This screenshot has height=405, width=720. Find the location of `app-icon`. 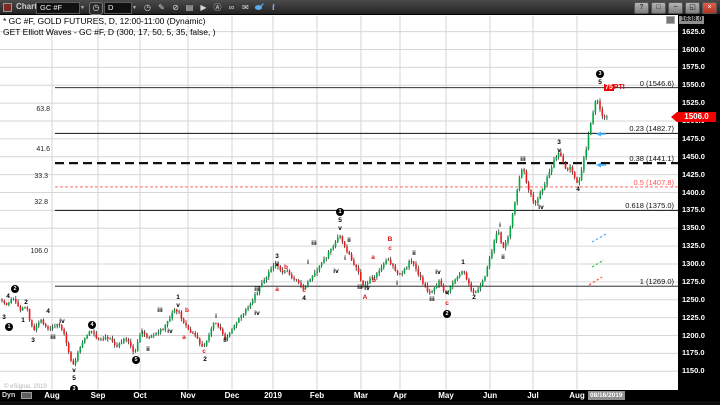

app-icon is located at coordinates (7, 7).